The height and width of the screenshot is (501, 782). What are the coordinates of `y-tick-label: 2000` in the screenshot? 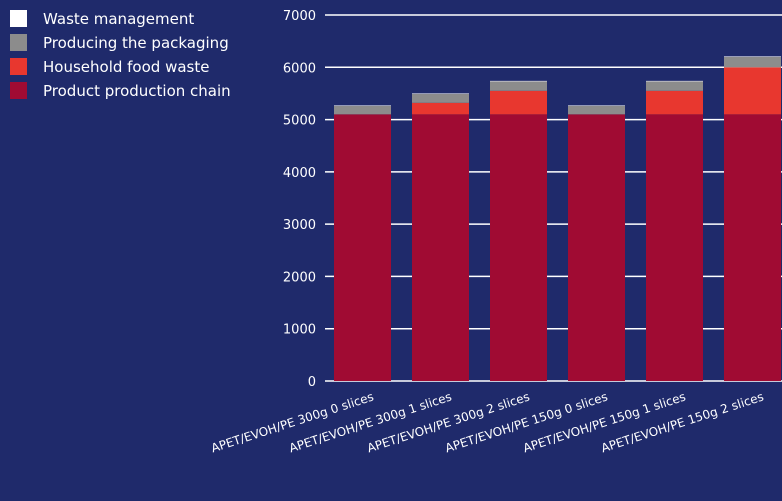 It's located at (299, 277).